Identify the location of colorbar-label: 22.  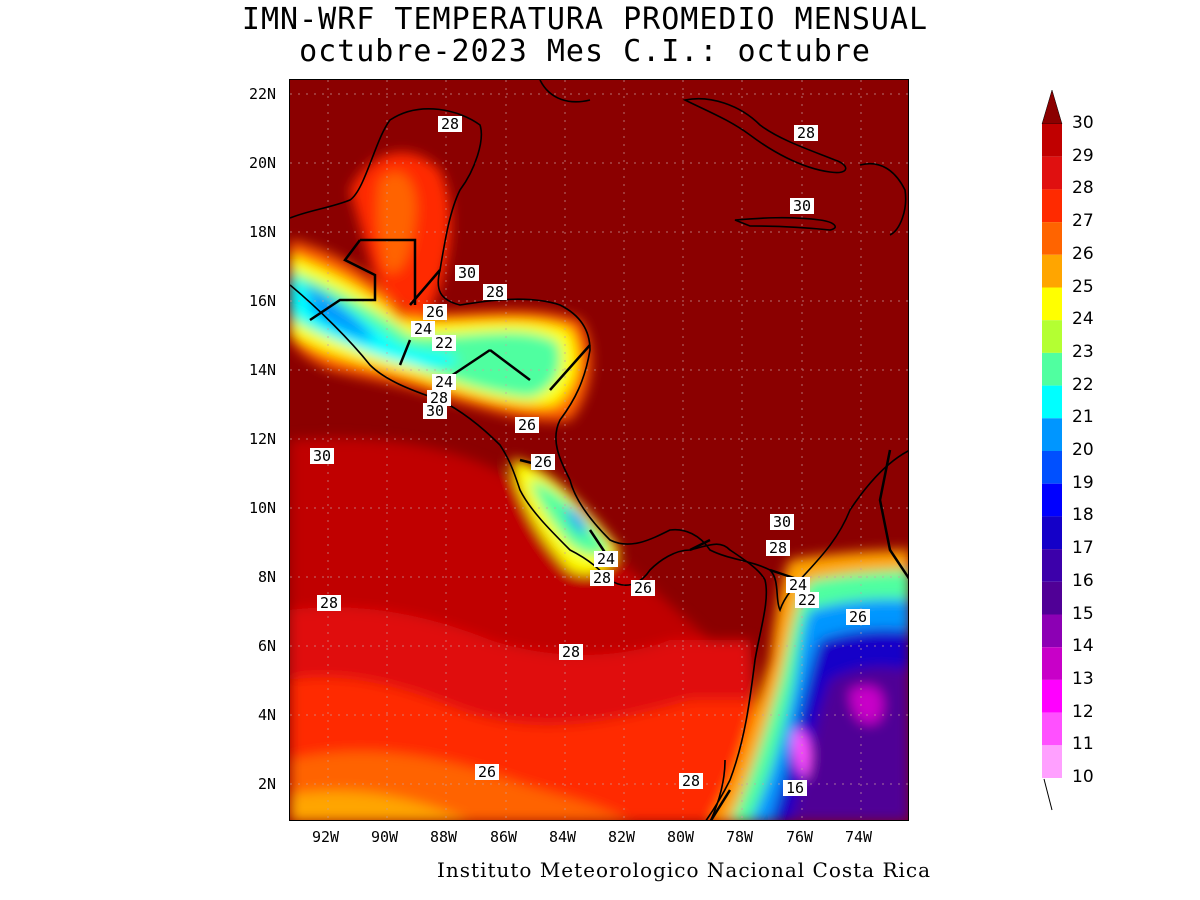
(1083, 384).